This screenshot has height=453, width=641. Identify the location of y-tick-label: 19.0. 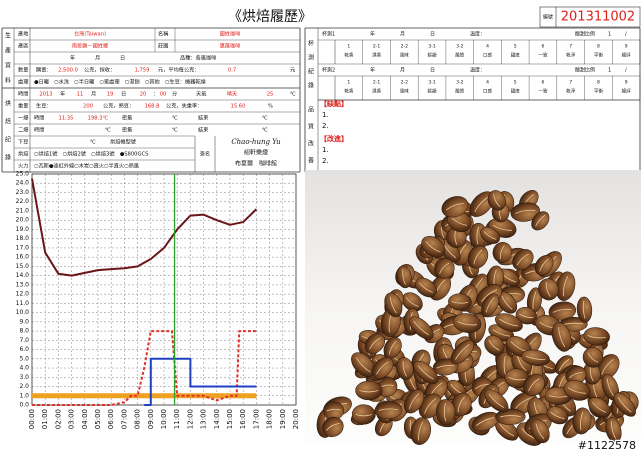
(23, 229).